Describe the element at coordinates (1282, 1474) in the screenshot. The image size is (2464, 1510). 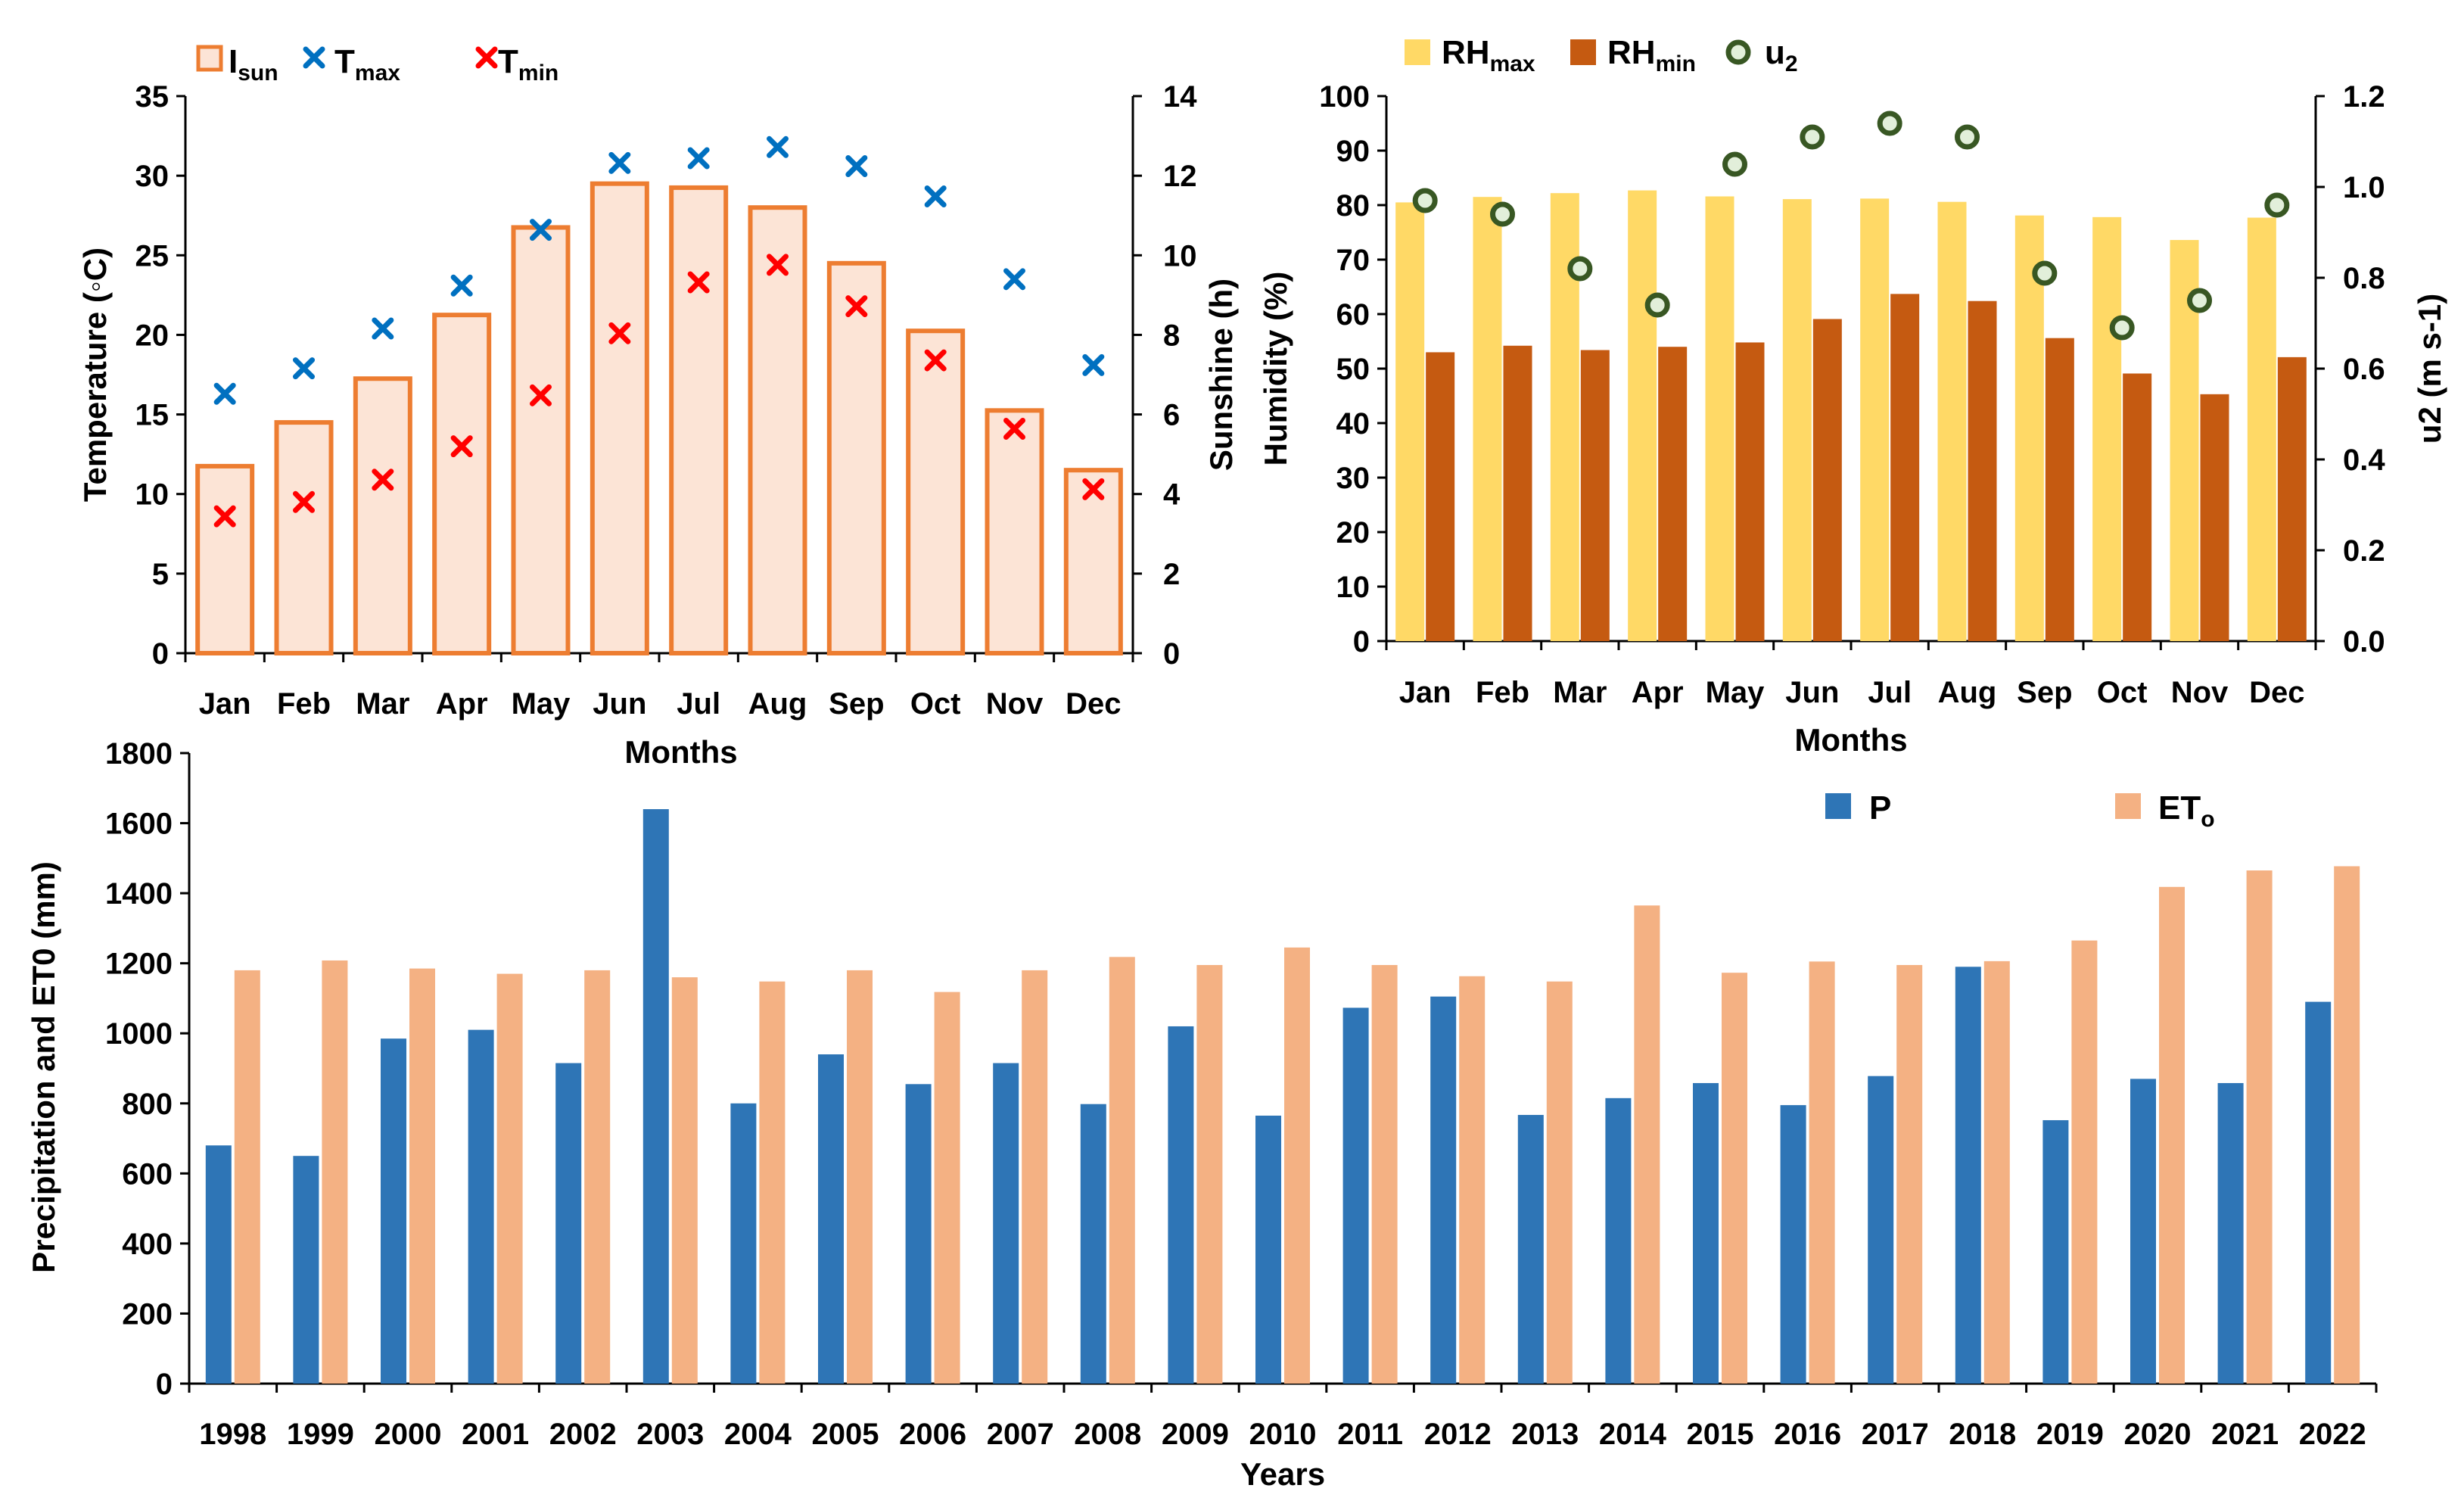
I see `x-axis-label: Years` at that location.